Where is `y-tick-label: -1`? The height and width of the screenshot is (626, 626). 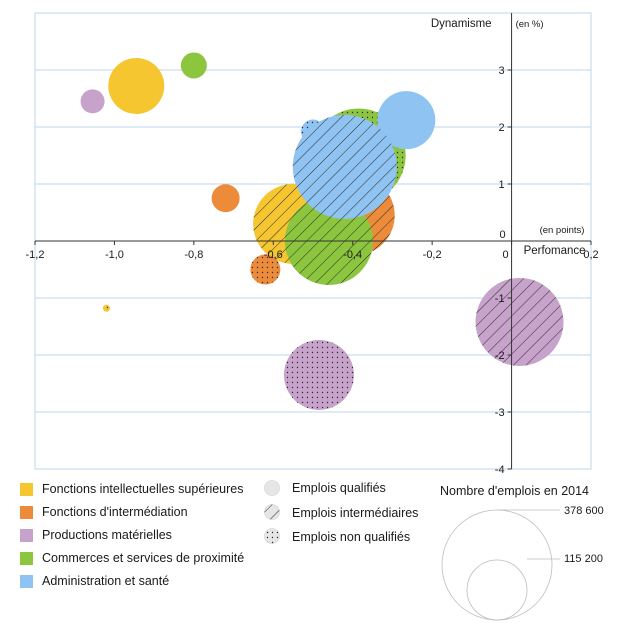 y-tick-label: -1 is located at coordinates (500, 299).